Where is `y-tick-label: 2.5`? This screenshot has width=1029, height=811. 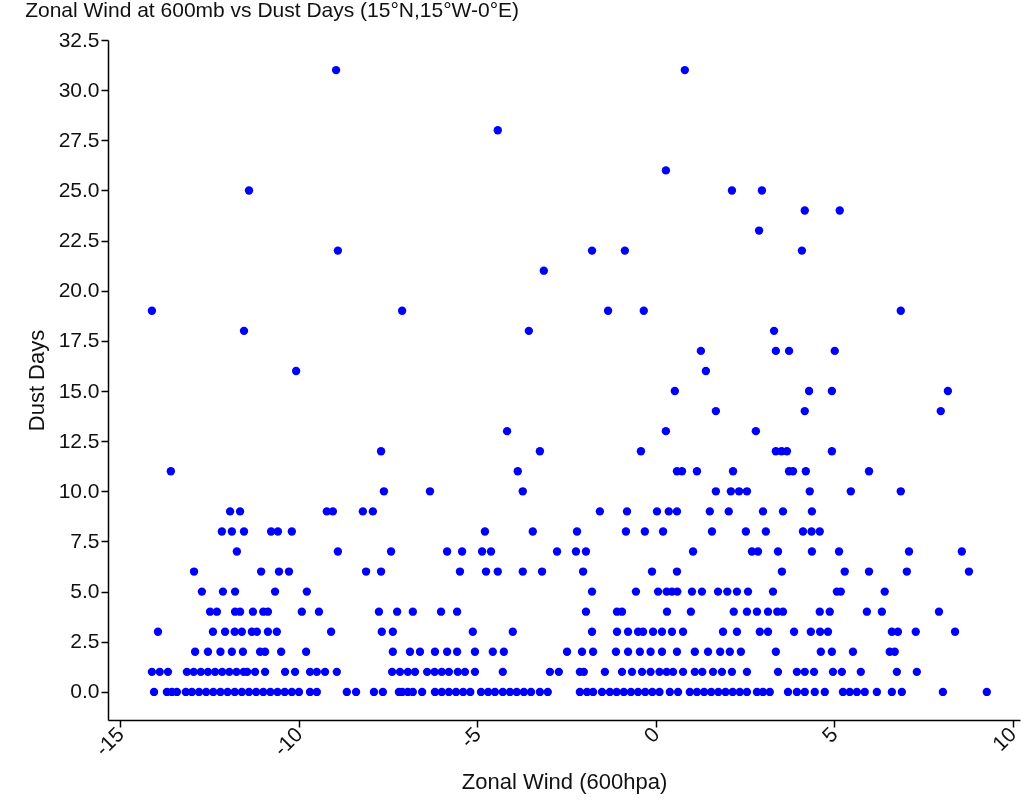
y-tick-label: 2.5 is located at coordinates (85, 641).